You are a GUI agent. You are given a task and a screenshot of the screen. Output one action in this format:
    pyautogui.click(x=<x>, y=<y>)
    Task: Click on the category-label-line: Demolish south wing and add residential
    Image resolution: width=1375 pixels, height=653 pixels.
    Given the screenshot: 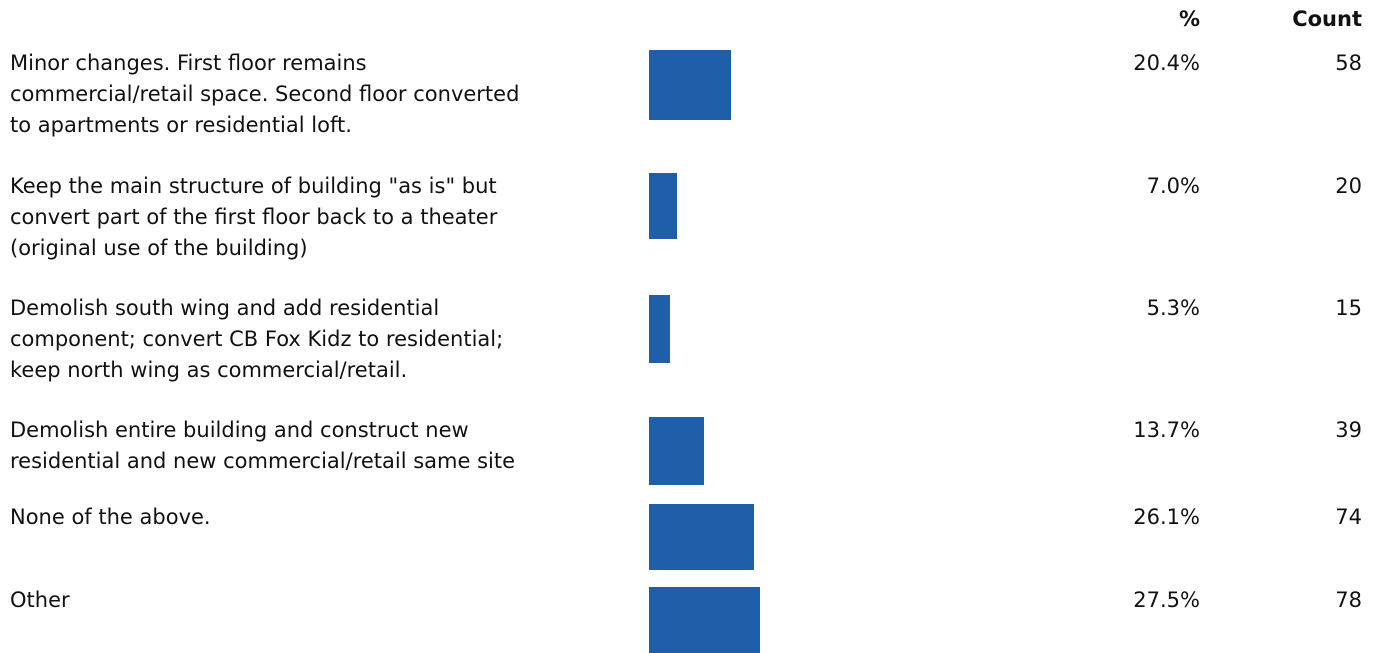 What is the action you would take?
    pyautogui.click(x=225, y=308)
    